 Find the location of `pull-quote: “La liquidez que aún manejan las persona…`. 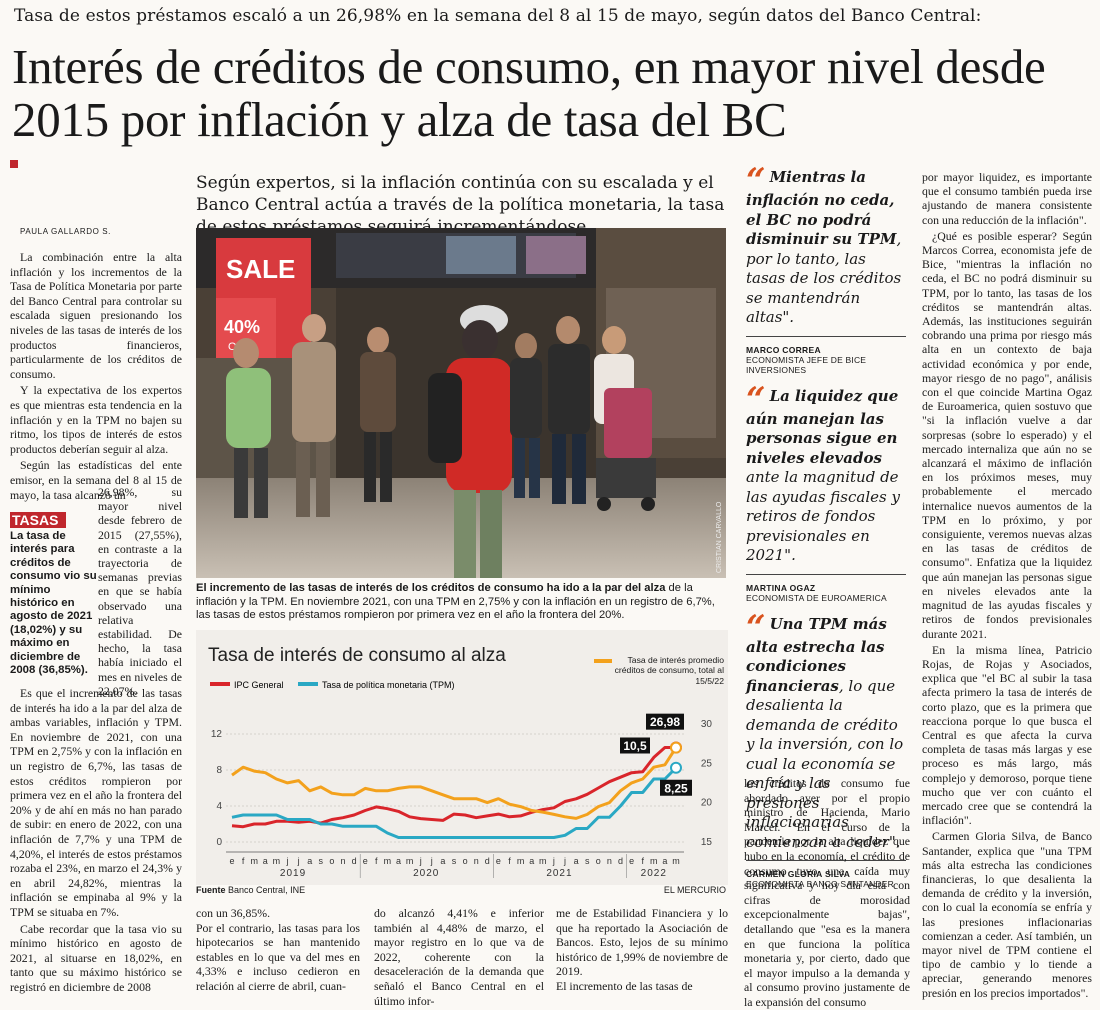

pull-quote: “La liquidez que aún manejan las persona… is located at coordinates (826, 474).